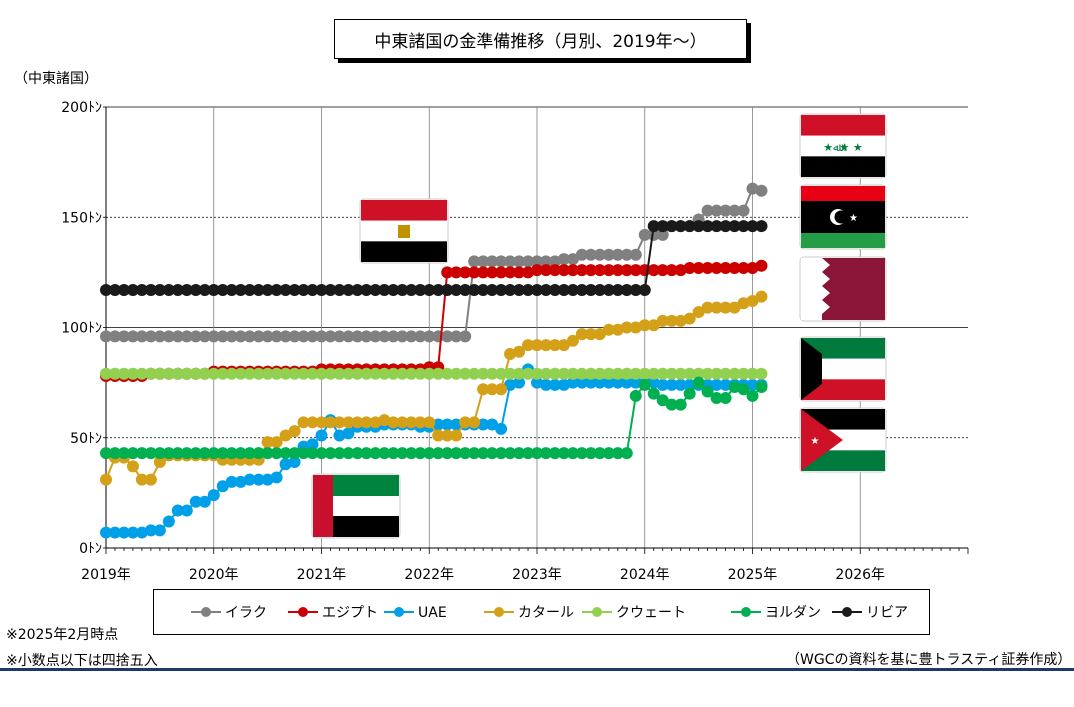  I want to click on series-リビア, so click(434, 258).